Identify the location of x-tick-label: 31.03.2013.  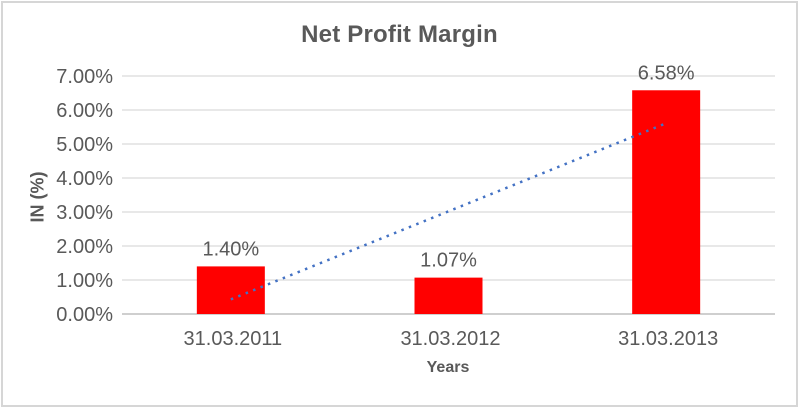
(668, 339).